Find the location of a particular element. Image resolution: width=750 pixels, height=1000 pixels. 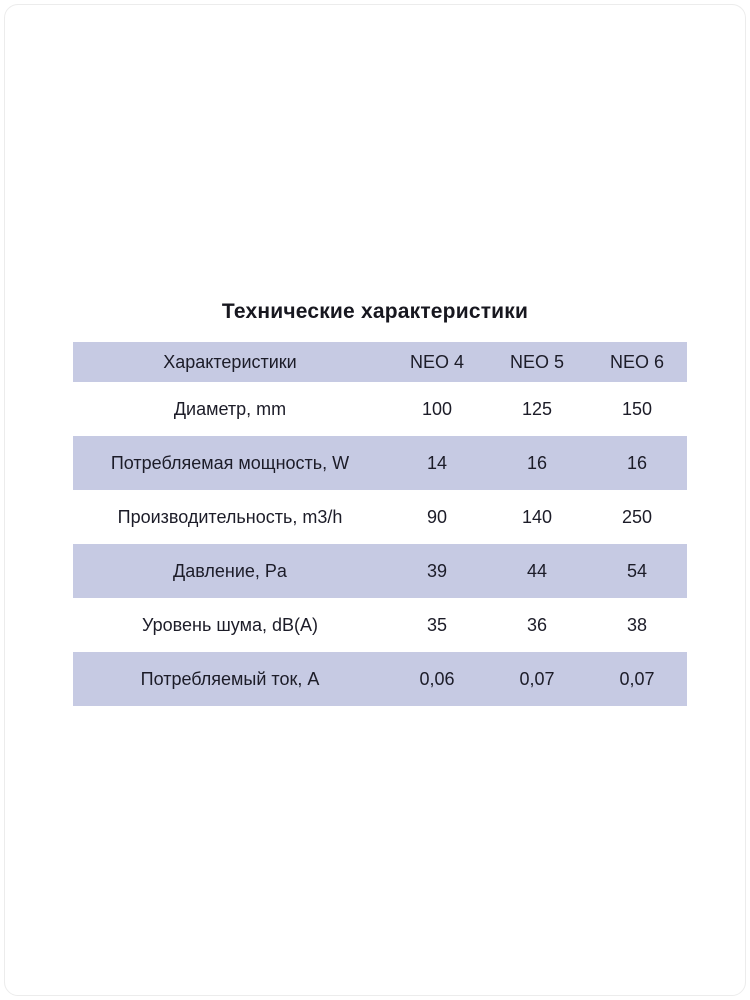

page-title: Технические характеристики is located at coordinates (375, 311).